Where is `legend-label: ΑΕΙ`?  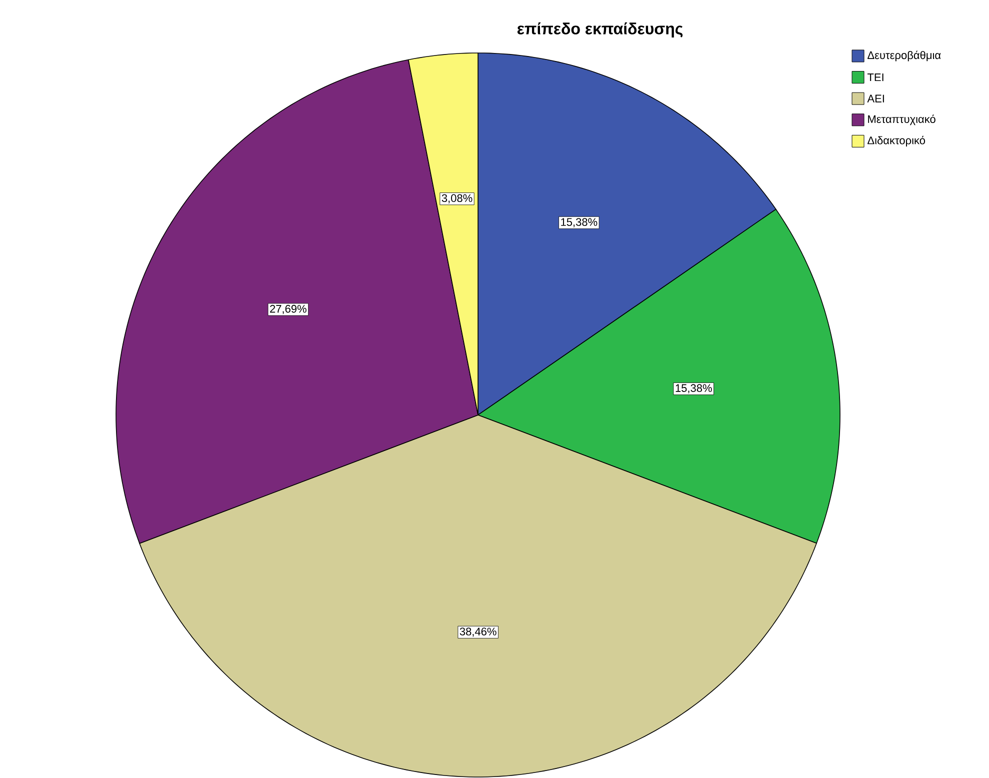 legend-label: ΑΕΙ is located at coordinates (875, 98).